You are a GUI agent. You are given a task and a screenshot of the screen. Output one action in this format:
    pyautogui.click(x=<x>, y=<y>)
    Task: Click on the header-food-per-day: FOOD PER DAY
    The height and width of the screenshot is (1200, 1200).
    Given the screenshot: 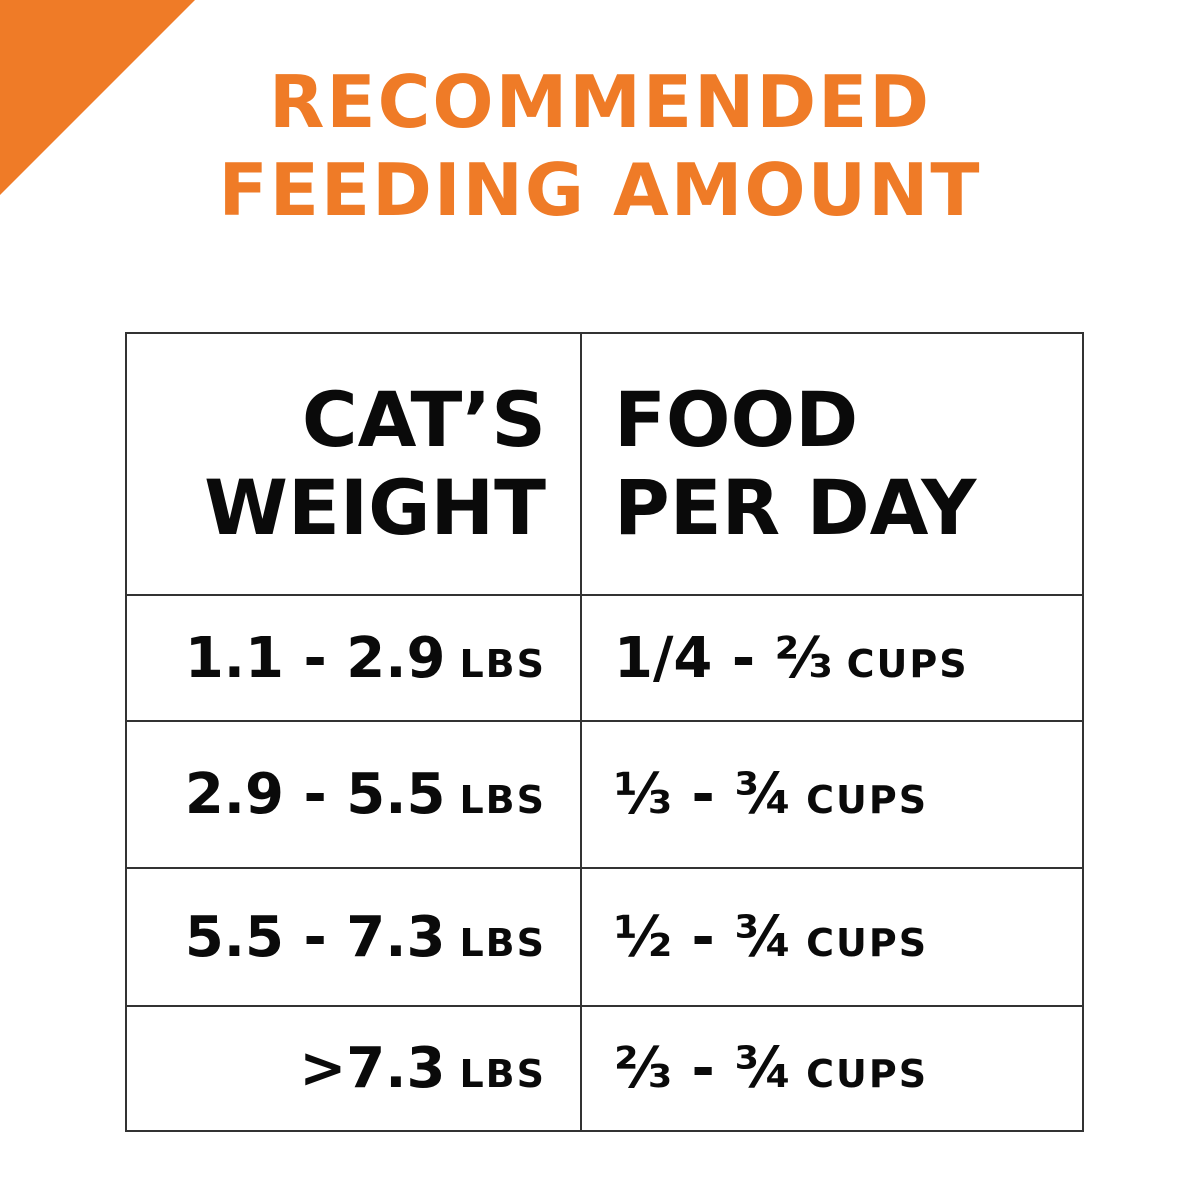 What is the action you would take?
    pyautogui.click(x=832, y=464)
    